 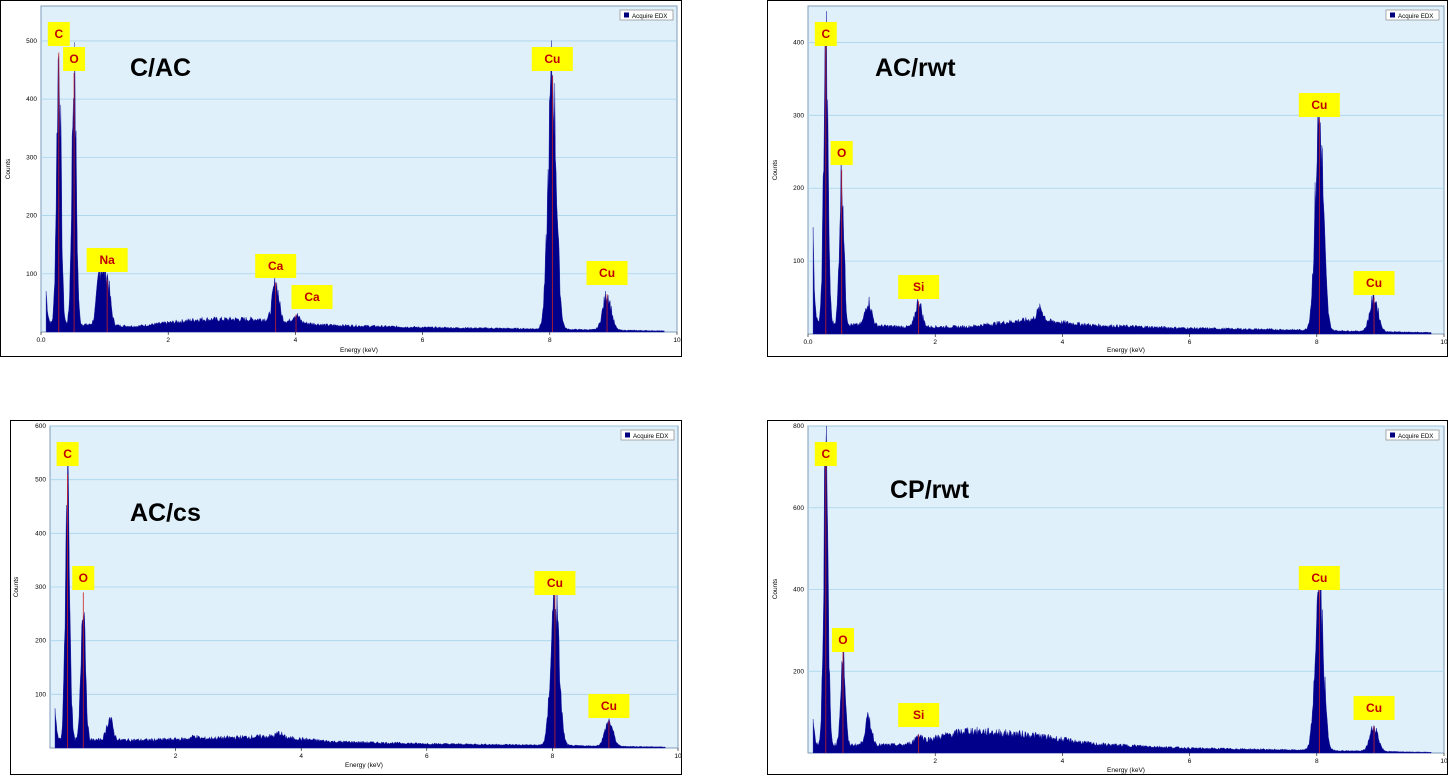 I want to click on legend: Acquire EDX, so click(x=646, y=15).